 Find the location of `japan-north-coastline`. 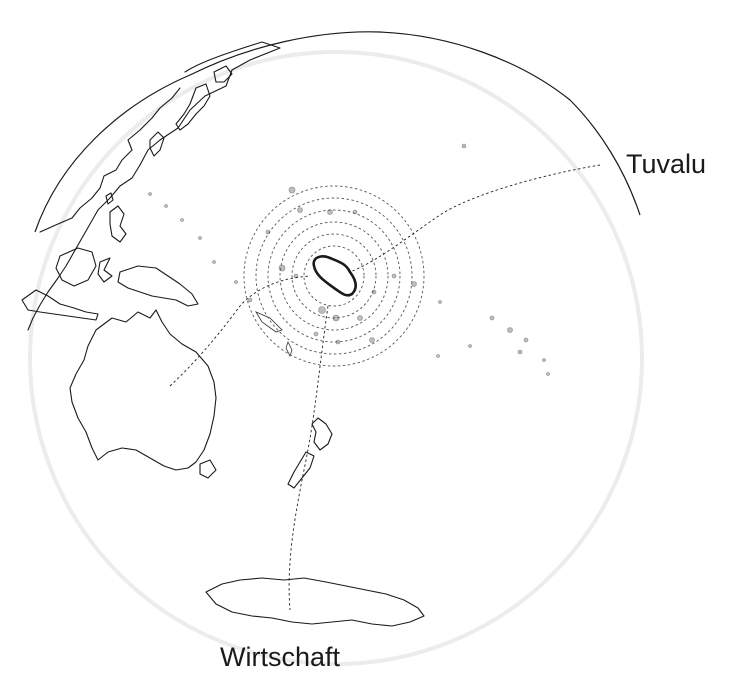

japan-north-coastline is located at coordinates (223, 74).